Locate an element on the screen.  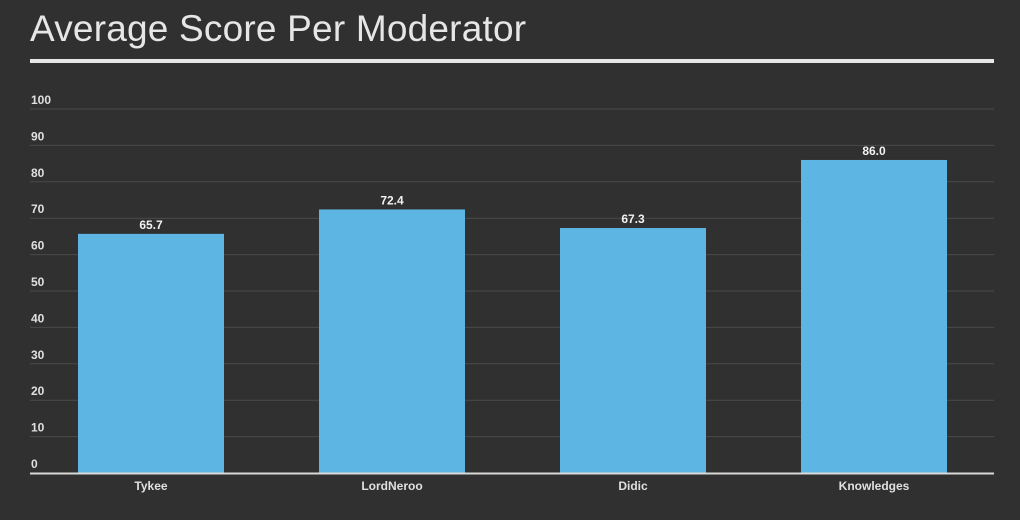
y-tick-label-70: 70 is located at coordinates (38, 209).